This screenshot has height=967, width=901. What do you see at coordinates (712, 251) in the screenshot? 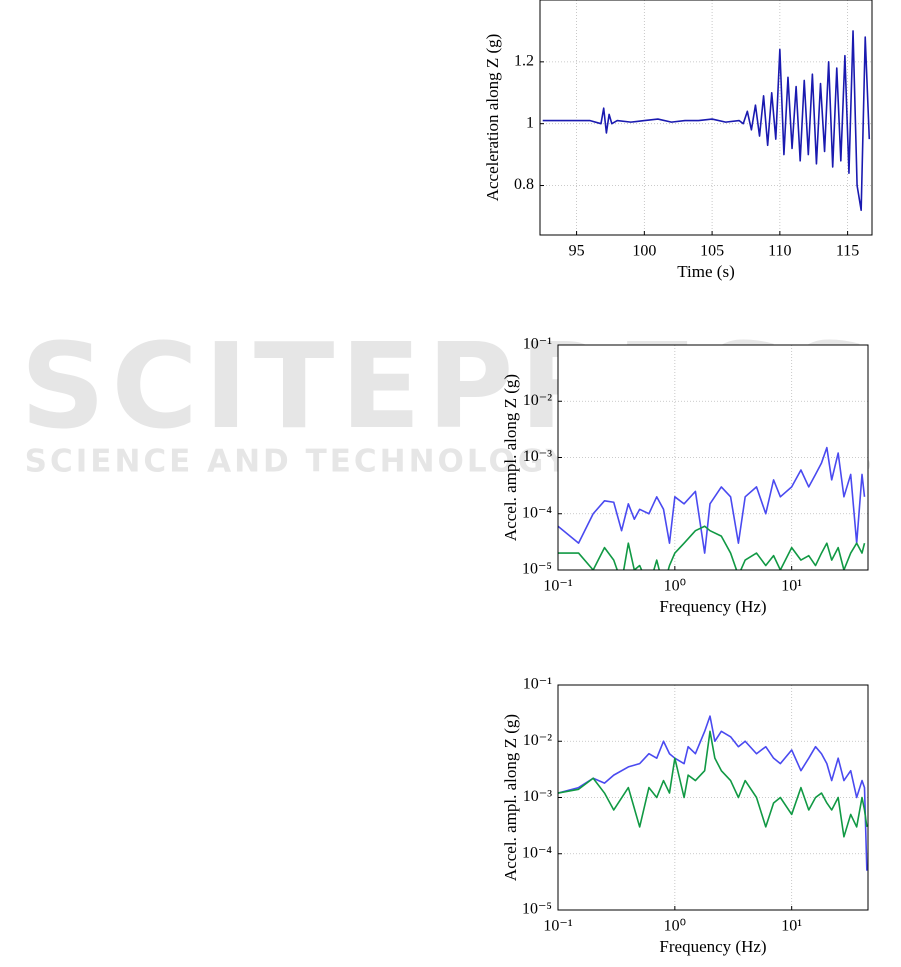
I see `x-tick-label: 105` at bounding box center [712, 251].